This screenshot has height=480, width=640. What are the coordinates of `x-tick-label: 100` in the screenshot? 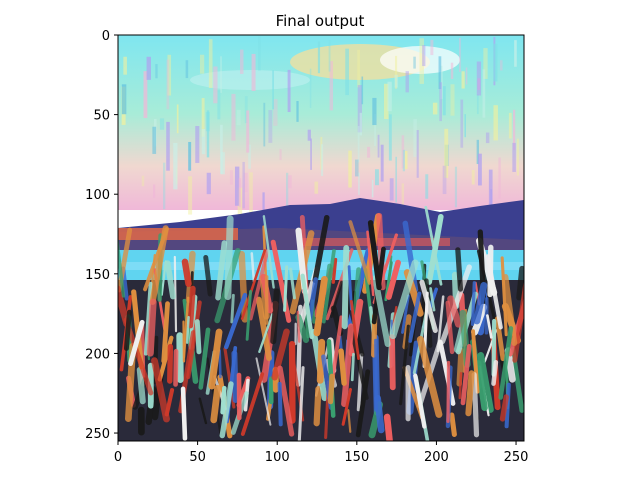 It's located at (277, 457).